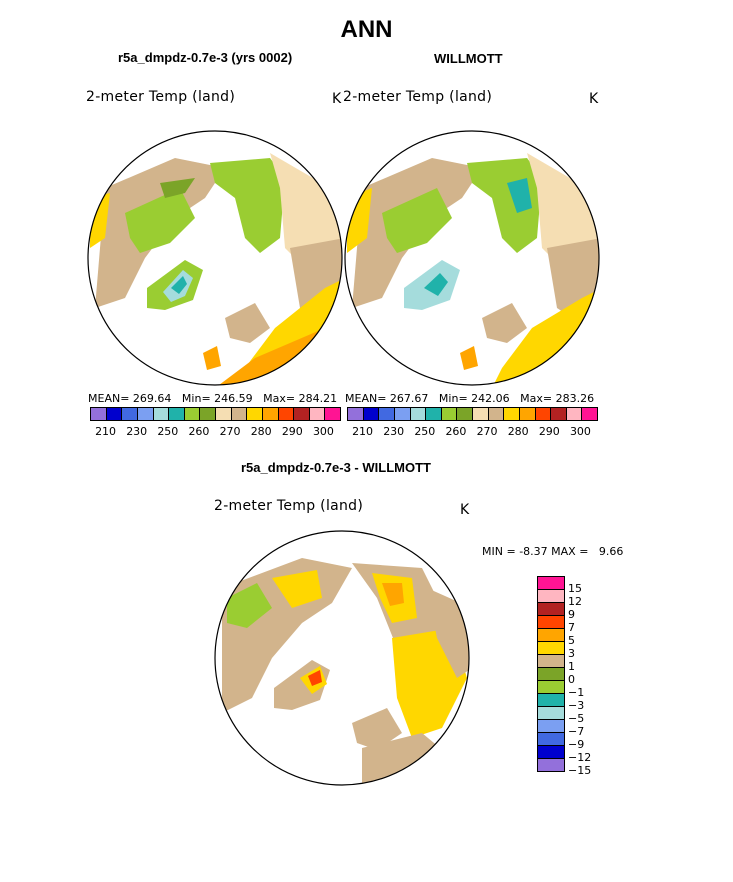  I want to click on colorbar-tick-label: 280, so click(261, 431).